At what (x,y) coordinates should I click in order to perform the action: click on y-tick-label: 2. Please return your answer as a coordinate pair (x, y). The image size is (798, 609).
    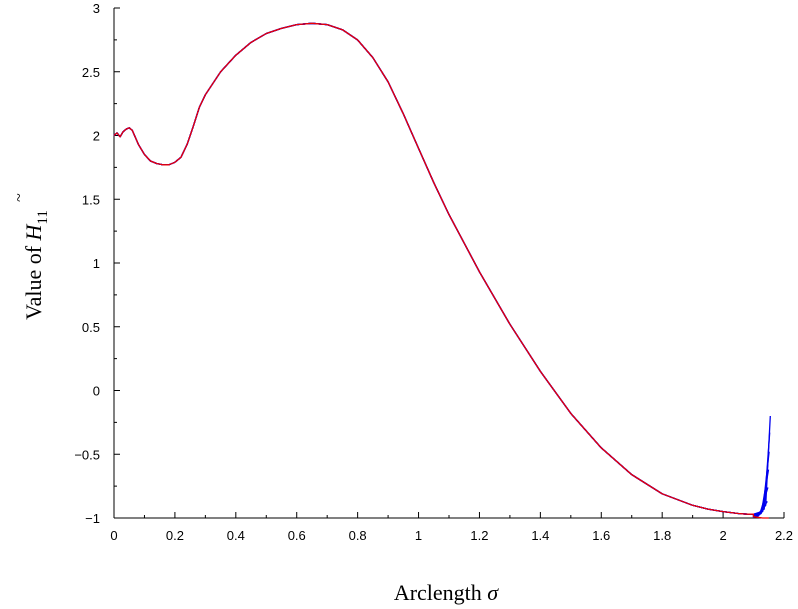
    Looking at the image, I should click on (96, 136).